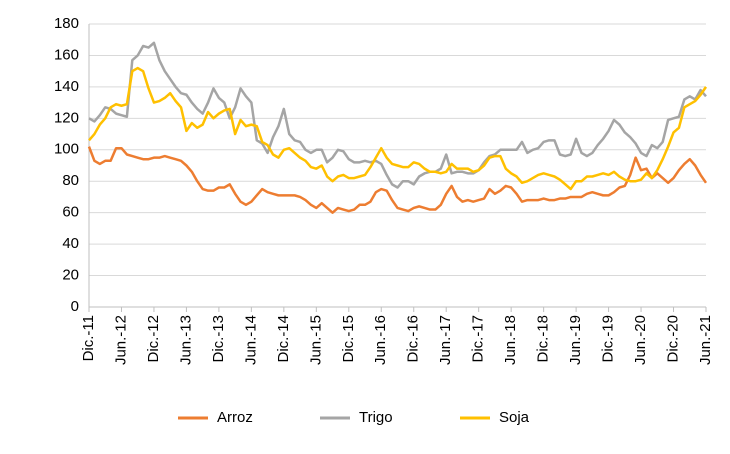 This screenshot has width=730, height=454. Describe the element at coordinates (575, 340) in the screenshot. I see `x-tick-label: Jun.-19` at that location.